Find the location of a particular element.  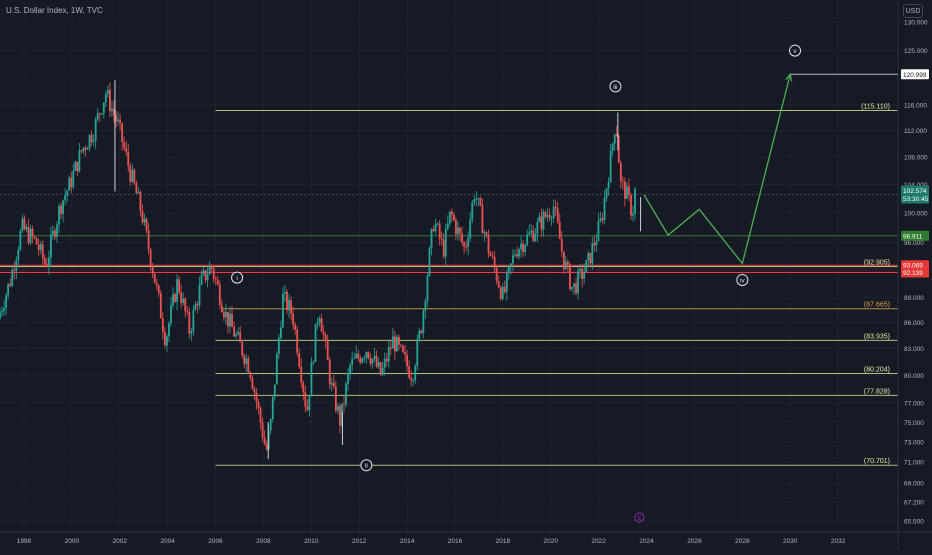

projection-path is located at coordinates (718, 168).